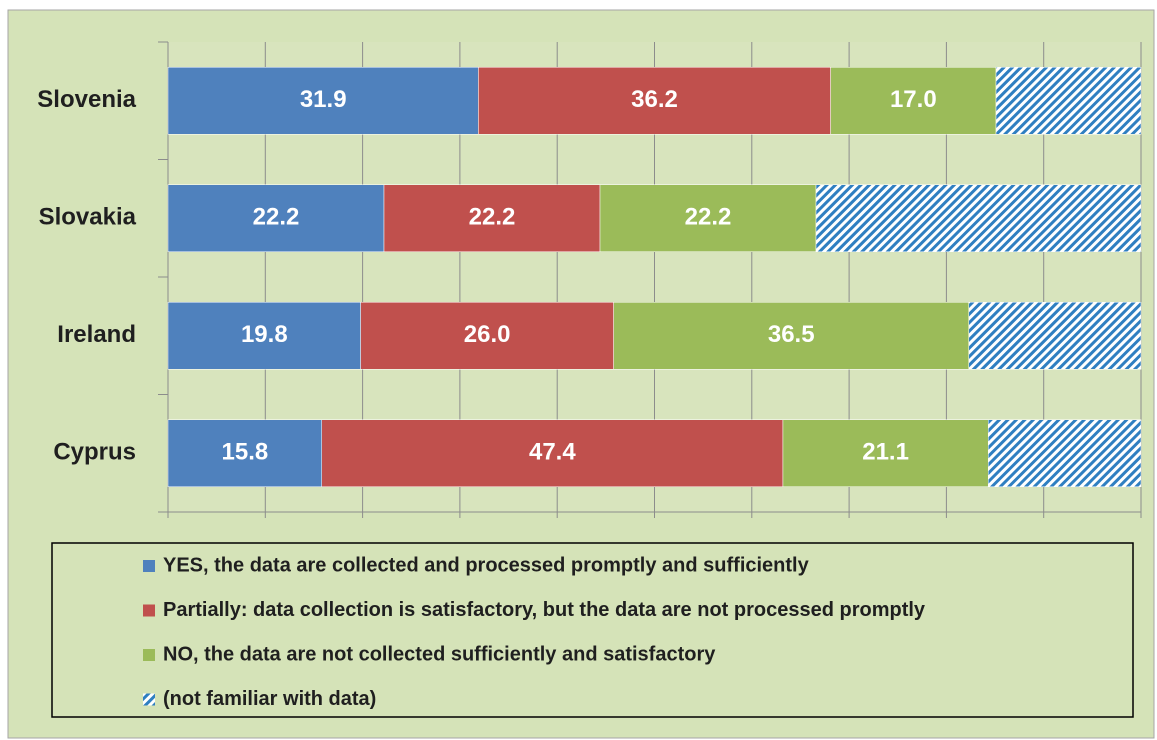 Image resolution: width=1157 pixels, height=740 pixels. Describe the element at coordinates (269, 699) in the screenshot. I see `legend-label: (not familiar with data)` at that location.